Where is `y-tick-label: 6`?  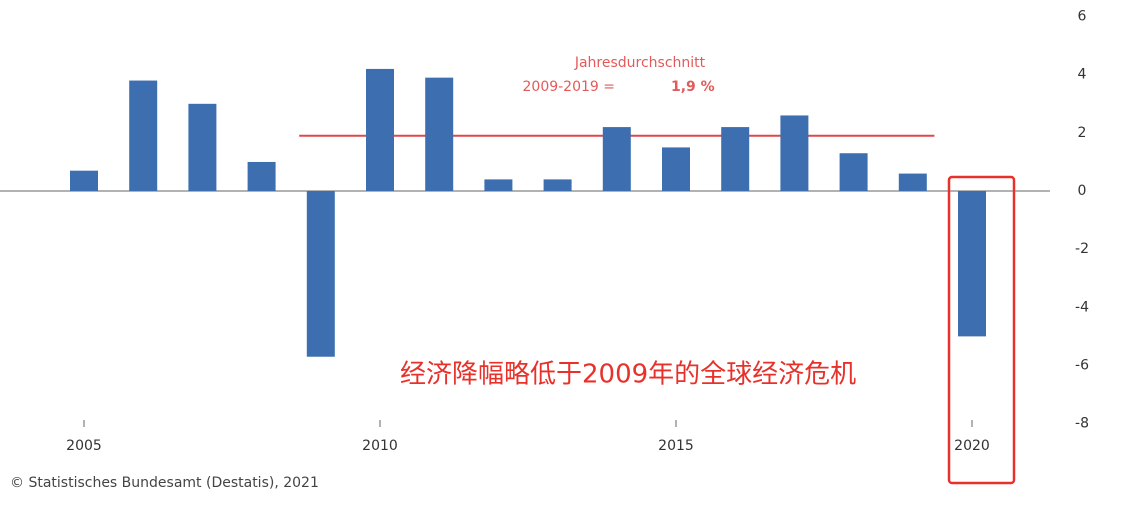
y-tick-label: 6 is located at coordinates (1082, 17).